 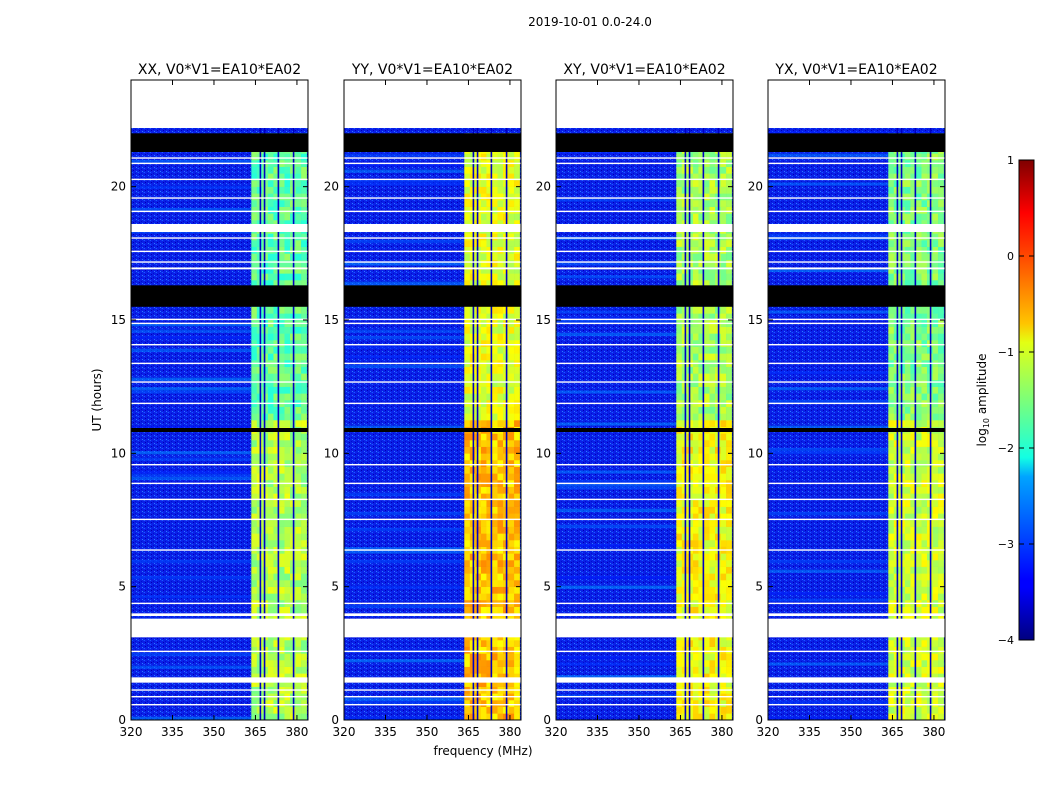 What do you see at coordinates (331, 320) in the screenshot?
I see `y-tick-label: 15` at bounding box center [331, 320].